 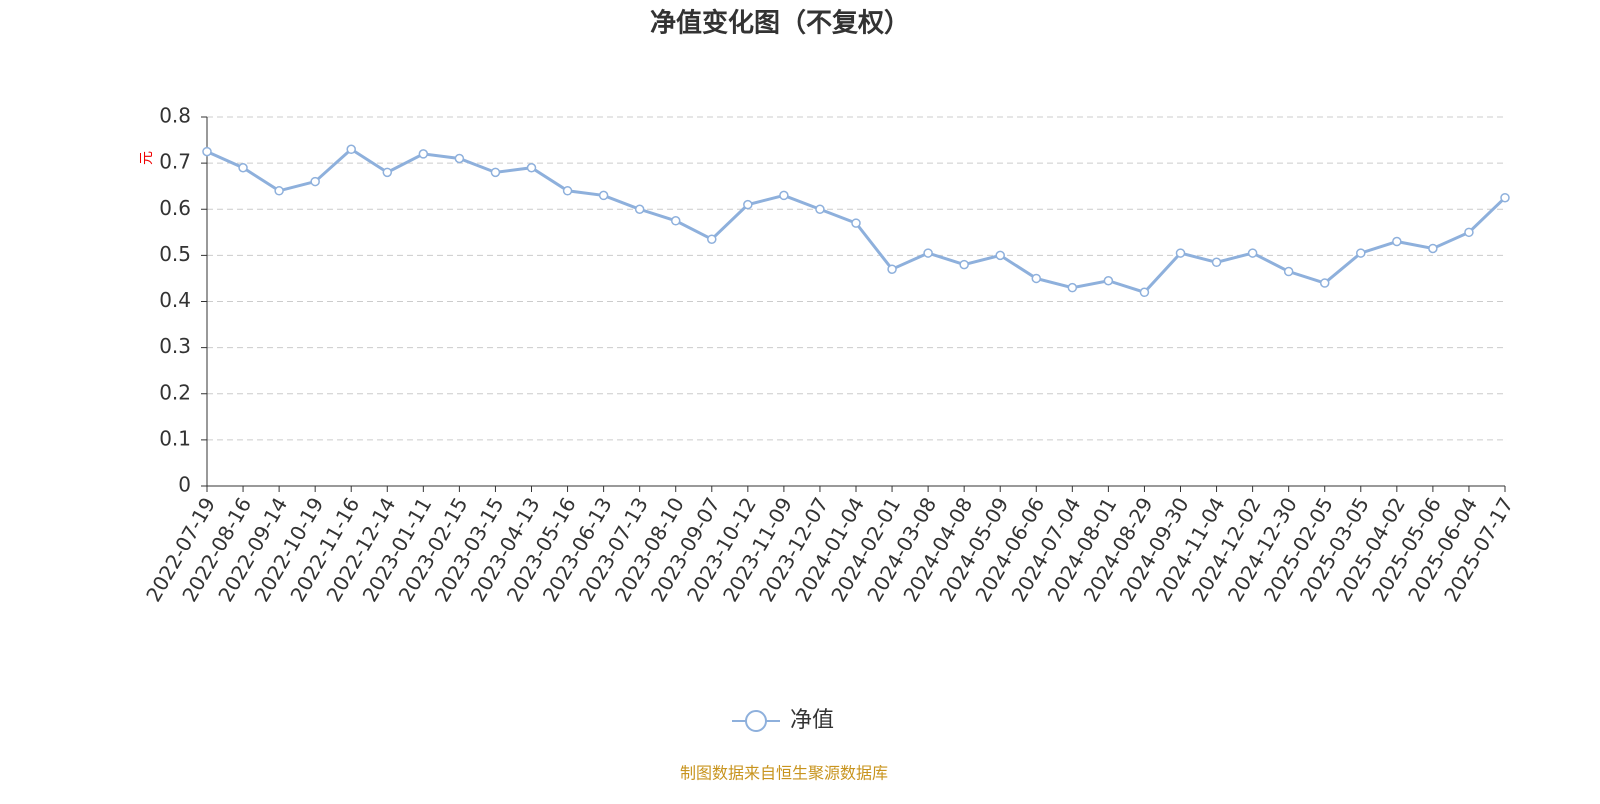 I want to click on chart-title: 净值变化图（不复权）, so click(x=780, y=23).